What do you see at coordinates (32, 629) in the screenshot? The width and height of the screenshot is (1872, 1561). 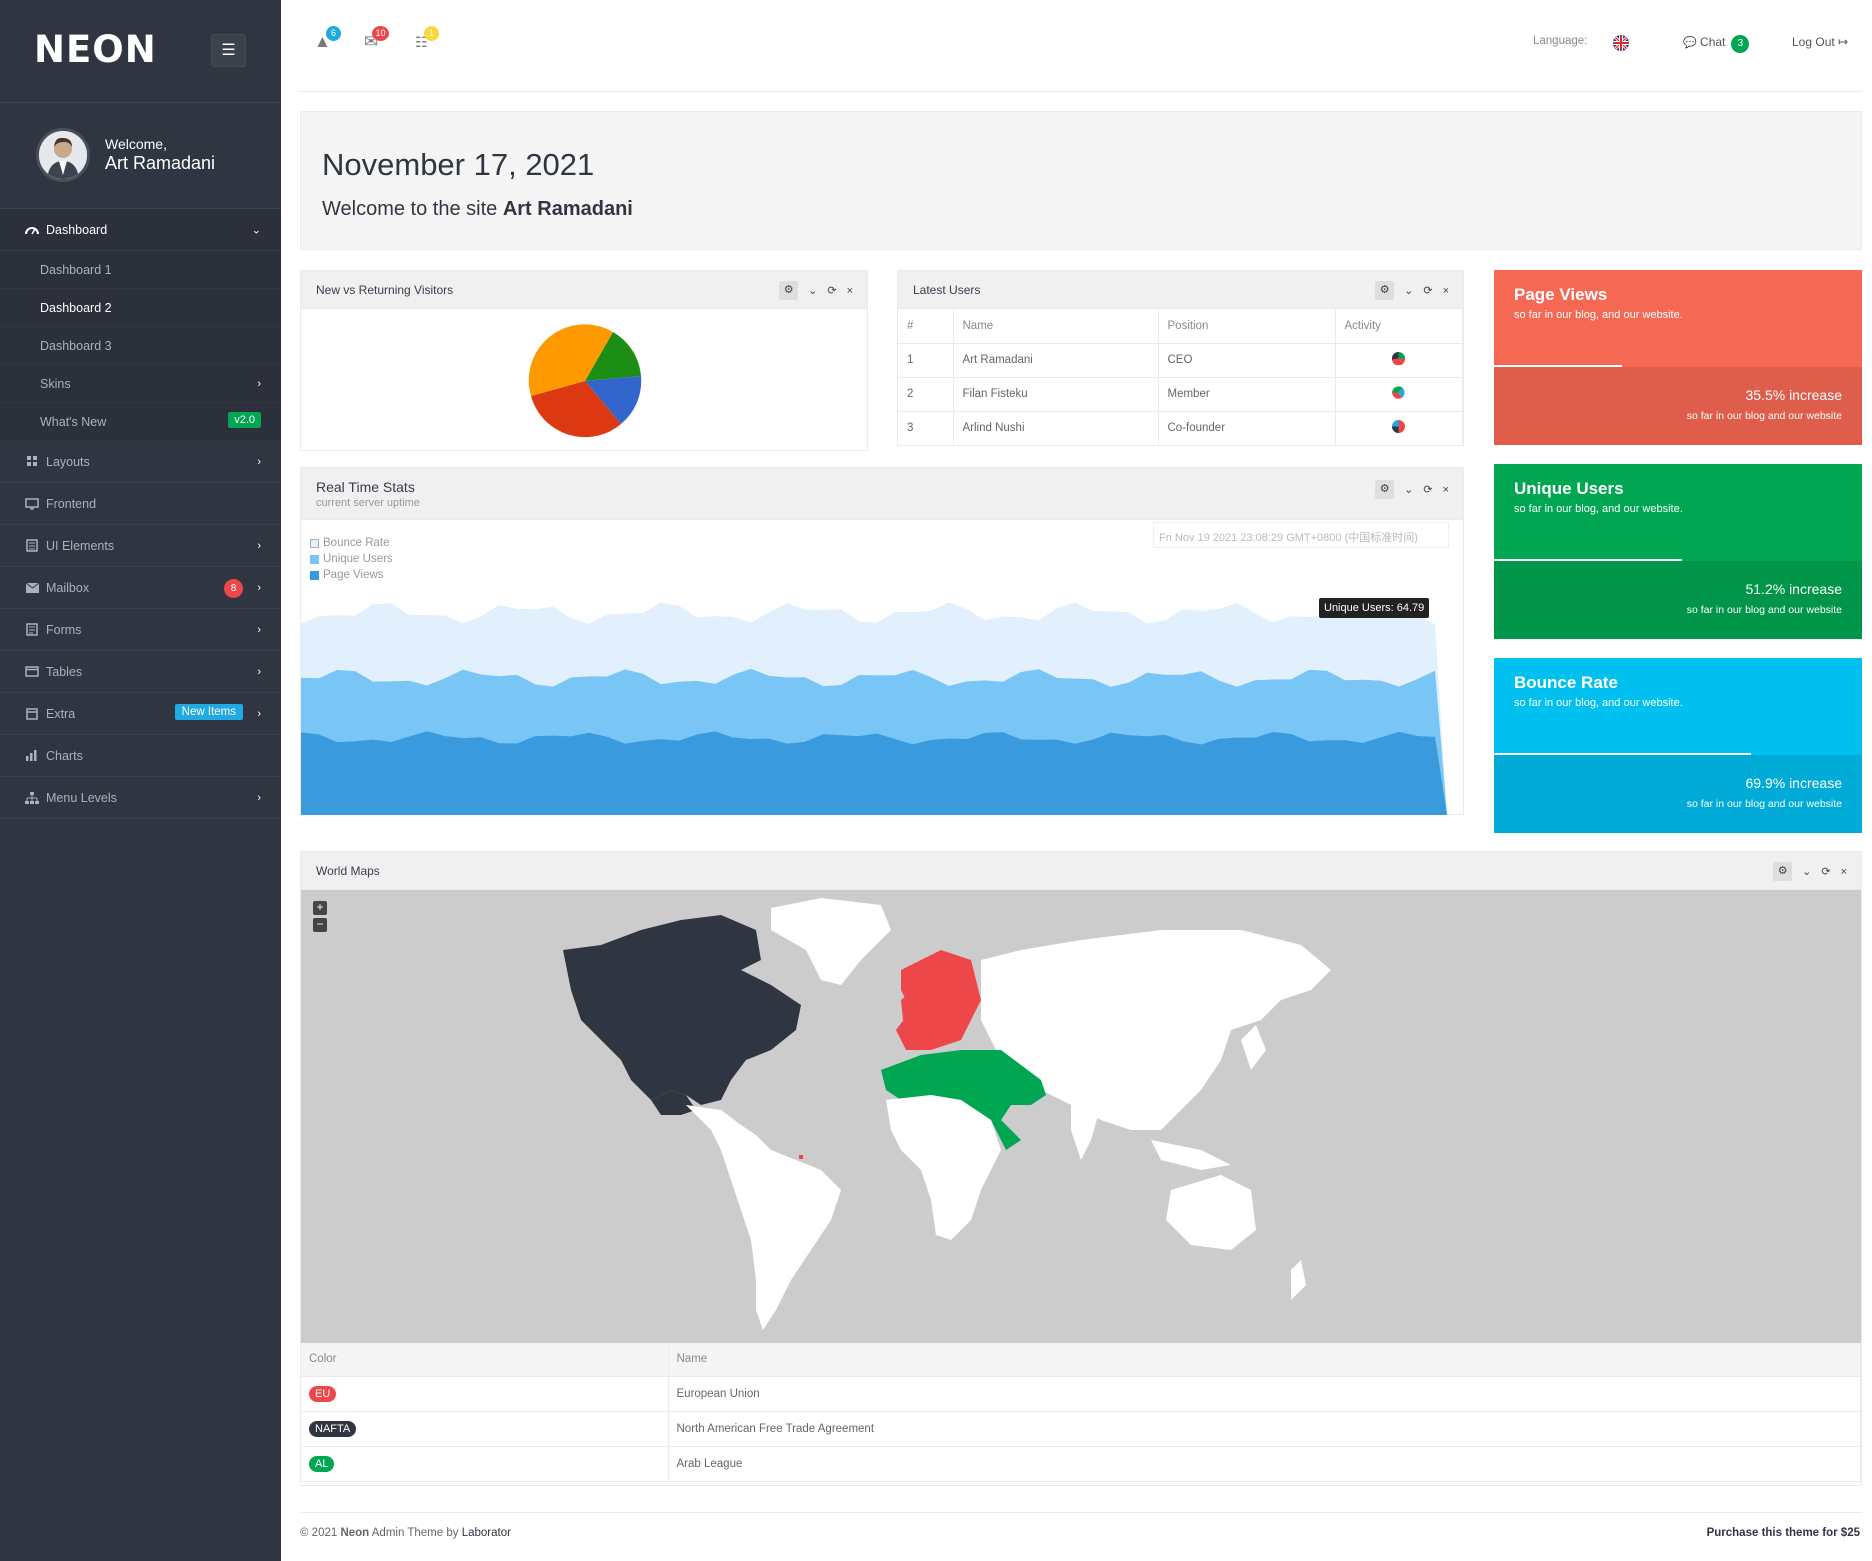 I see `form-icon` at bounding box center [32, 629].